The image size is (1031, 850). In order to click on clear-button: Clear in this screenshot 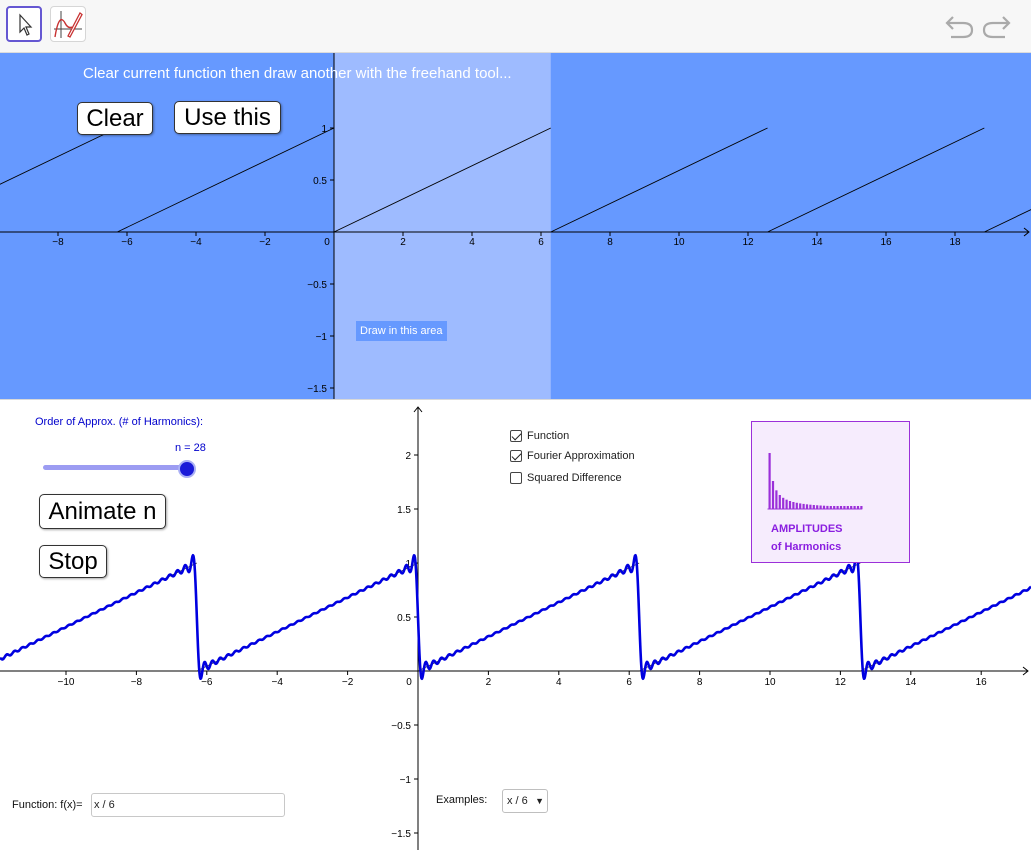, I will do `click(115, 118)`.